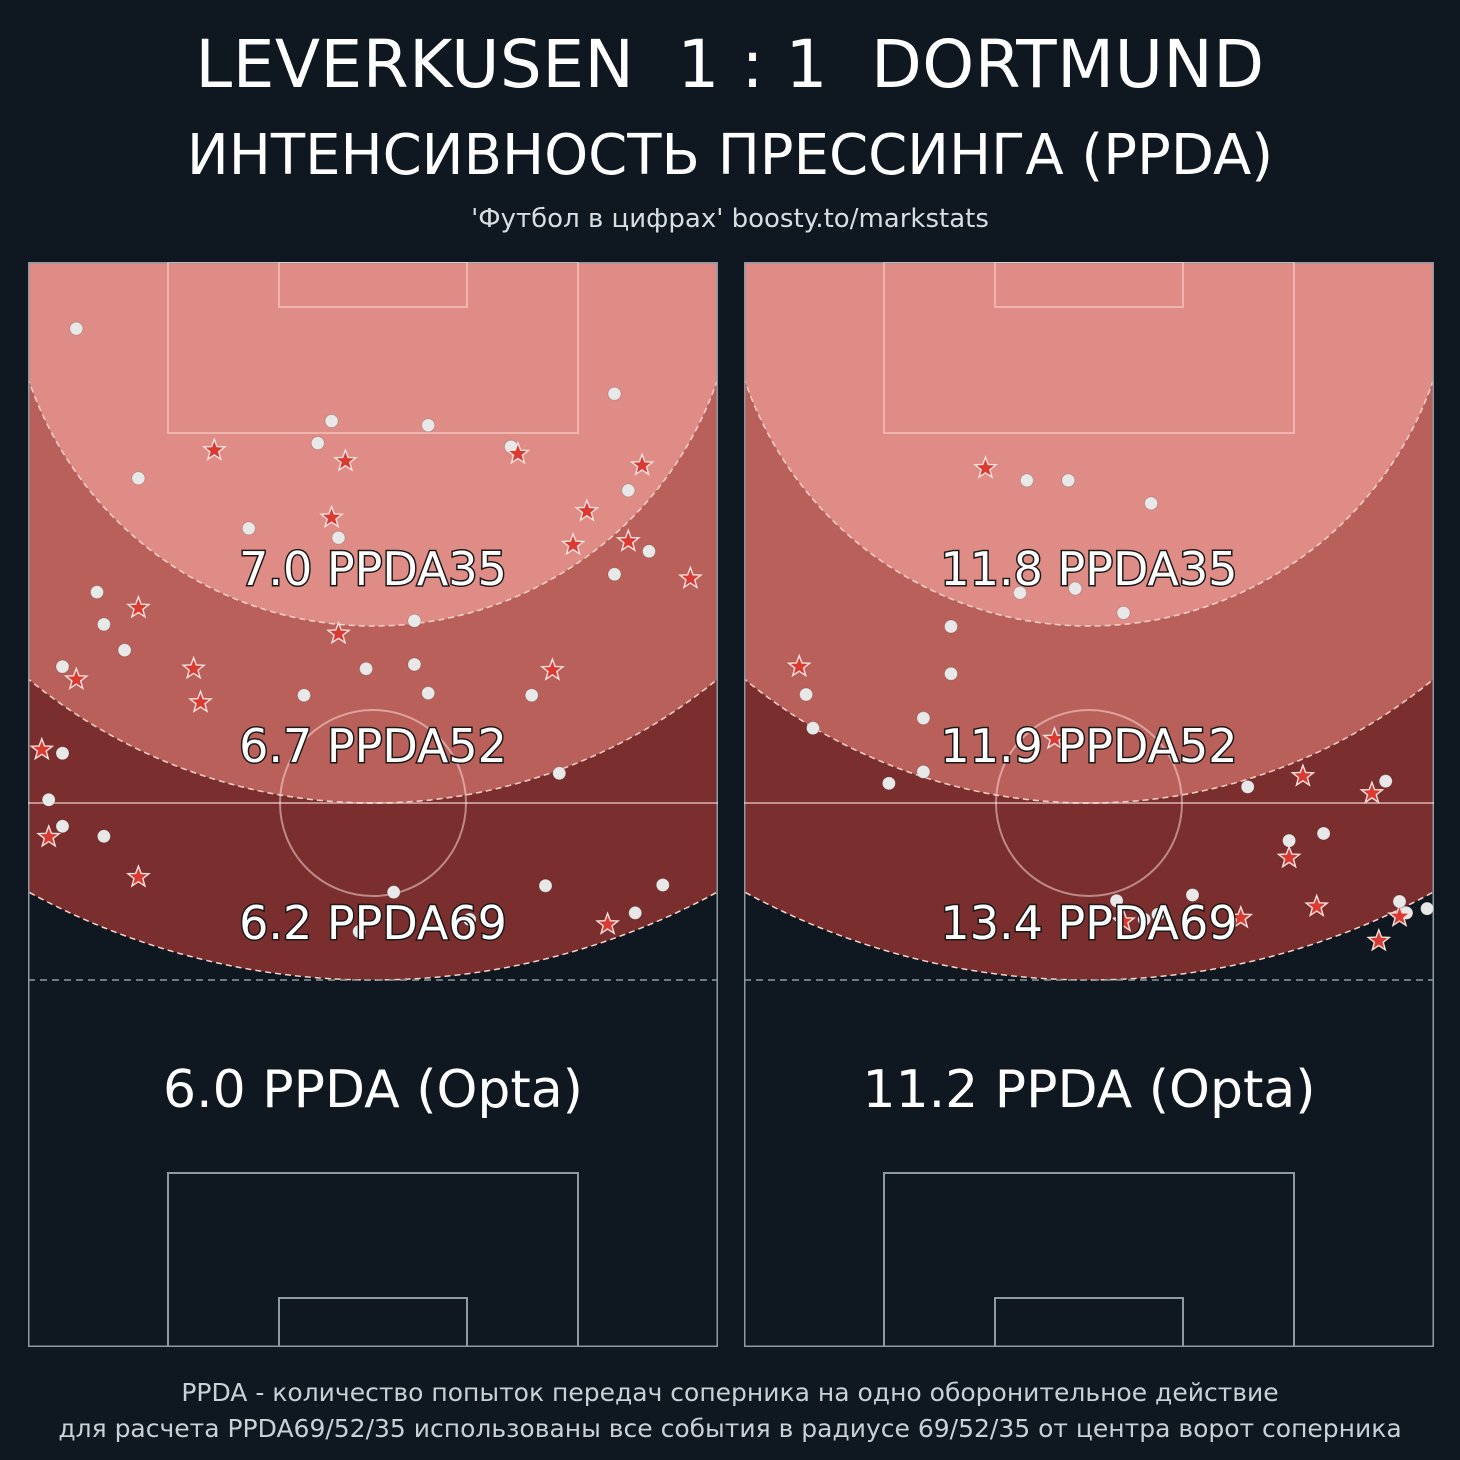 This screenshot has height=1460, width=1460. I want to click on ppda69-label: 13.4 PPDA69, so click(1088, 923).